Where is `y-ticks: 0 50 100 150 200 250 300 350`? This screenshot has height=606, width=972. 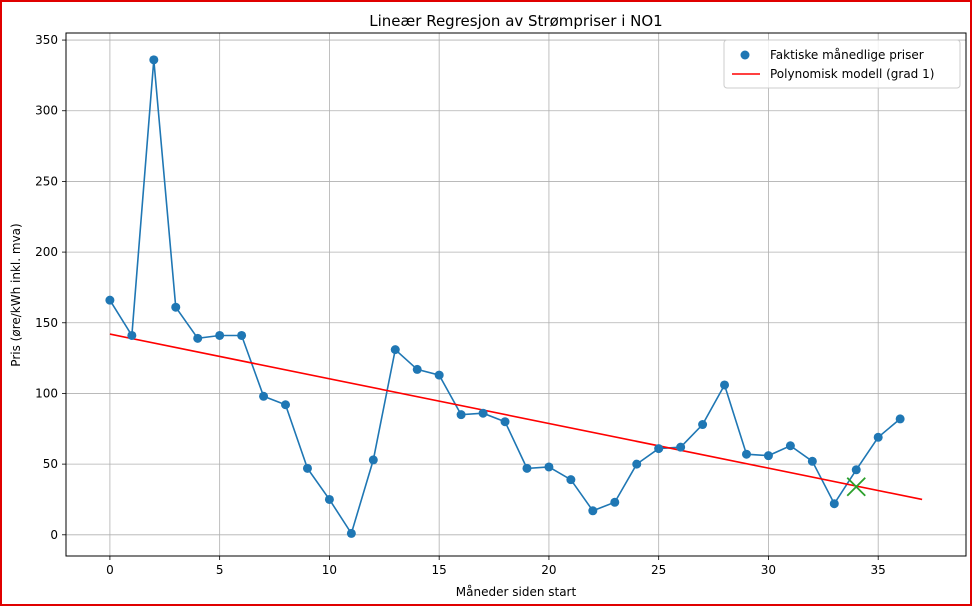 y-ticks: 0 50 100 150 200 250 300 350 is located at coordinates (50, 287).